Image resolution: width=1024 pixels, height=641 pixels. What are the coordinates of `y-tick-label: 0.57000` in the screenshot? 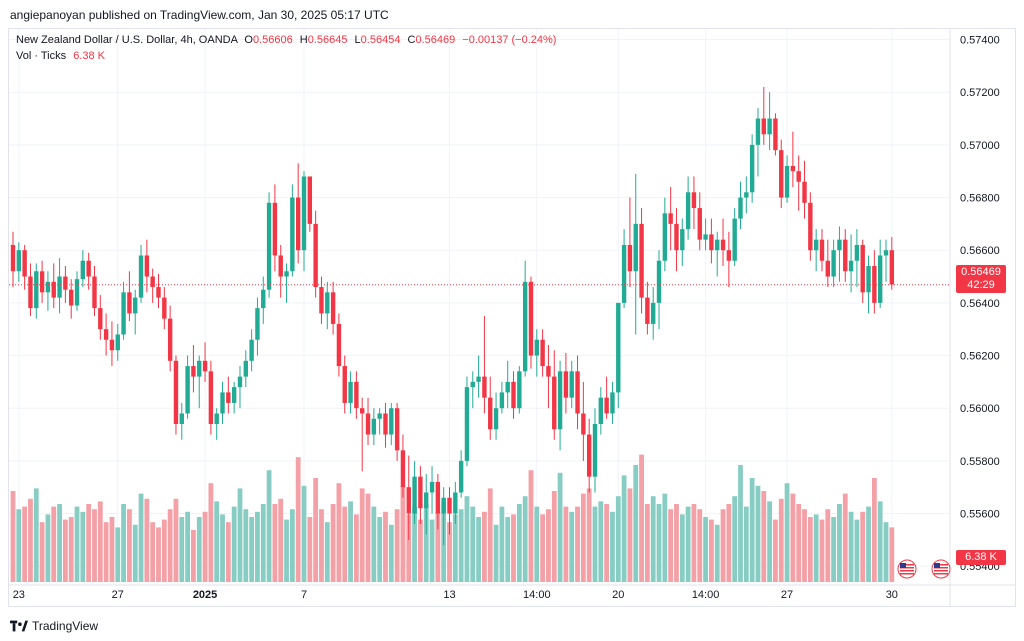 It's located at (980, 146).